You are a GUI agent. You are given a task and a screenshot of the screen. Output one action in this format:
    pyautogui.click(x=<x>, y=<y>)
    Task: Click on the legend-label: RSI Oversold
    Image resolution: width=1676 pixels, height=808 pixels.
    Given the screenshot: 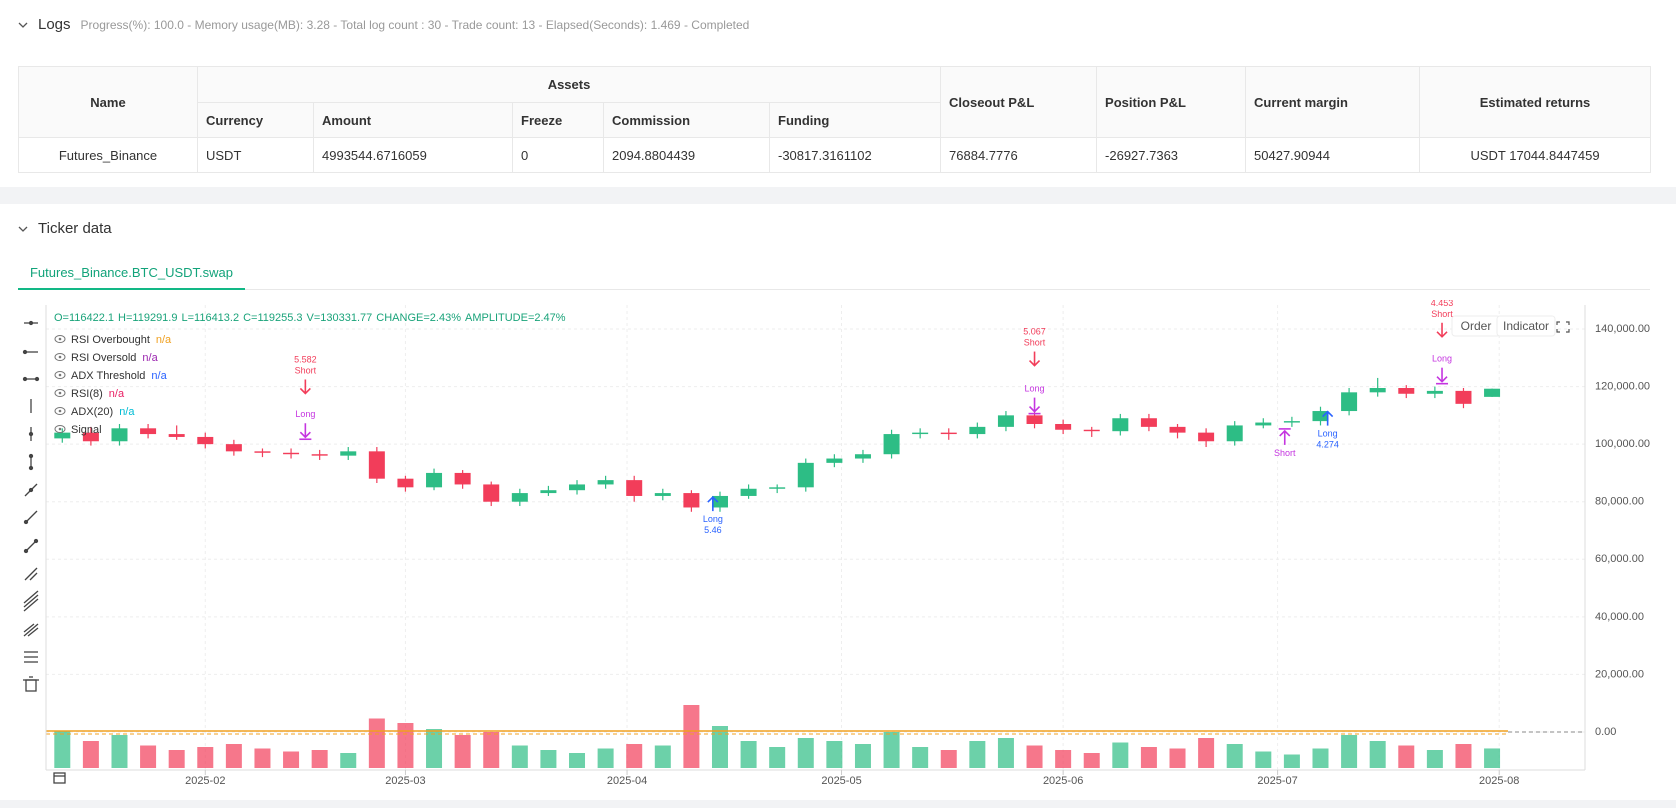 What is the action you would take?
    pyautogui.click(x=103, y=358)
    